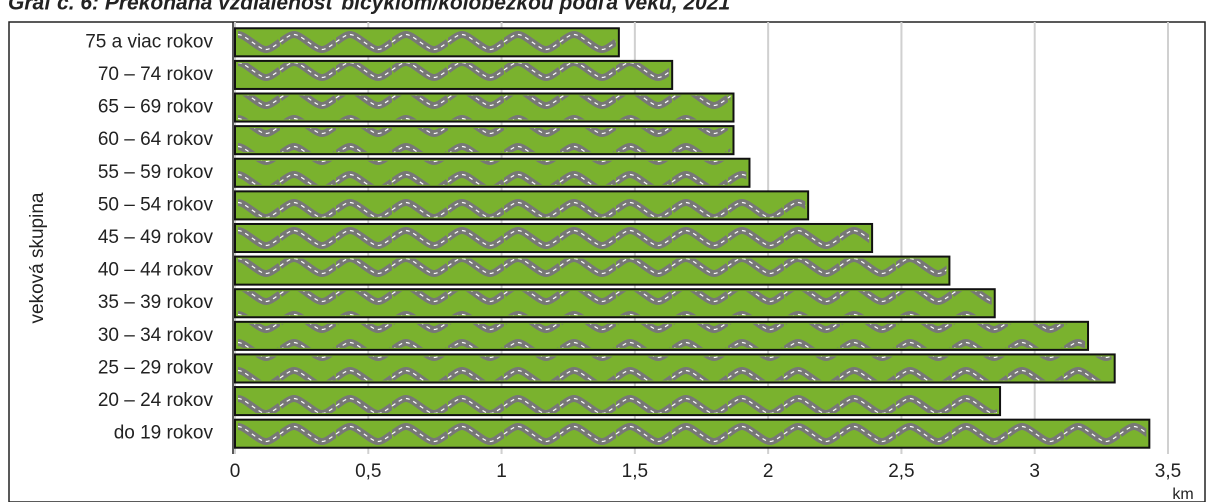  What do you see at coordinates (156, 302) in the screenshot?
I see `y-tick-label: 35 – 39 rokov` at bounding box center [156, 302].